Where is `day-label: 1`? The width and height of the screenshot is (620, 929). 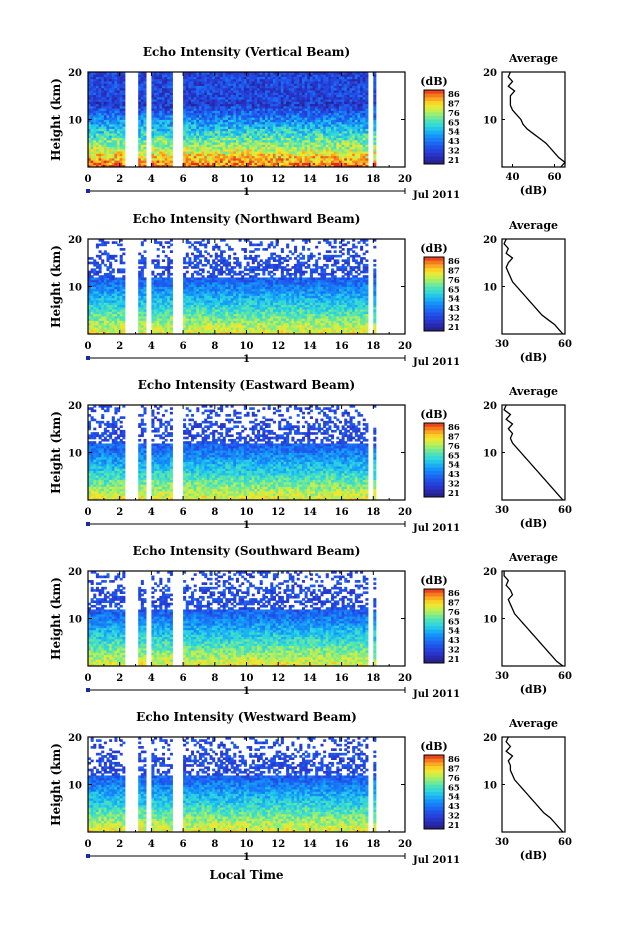 day-label: 1 is located at coordinates (246, 192).